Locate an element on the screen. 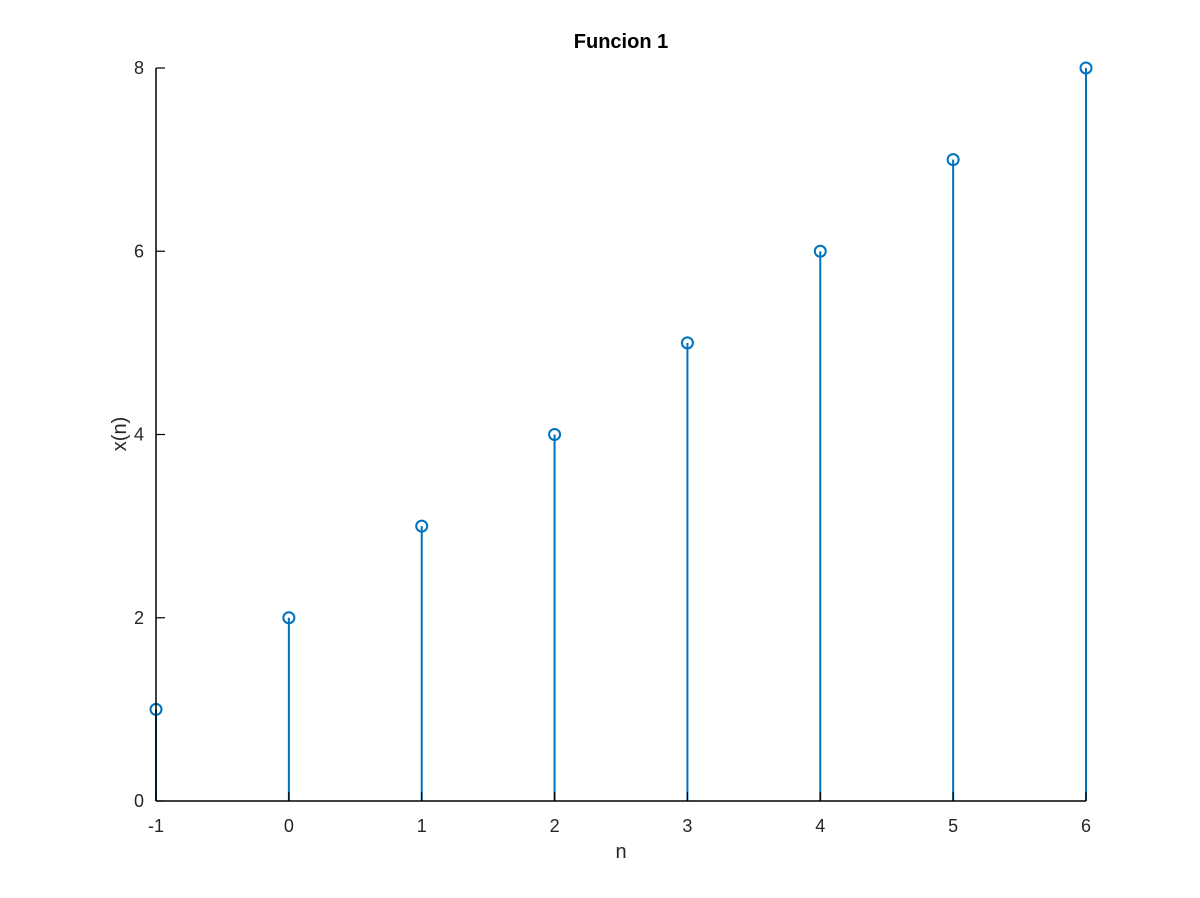  x-tick-label: 0 is located at coordinates (289, 826).